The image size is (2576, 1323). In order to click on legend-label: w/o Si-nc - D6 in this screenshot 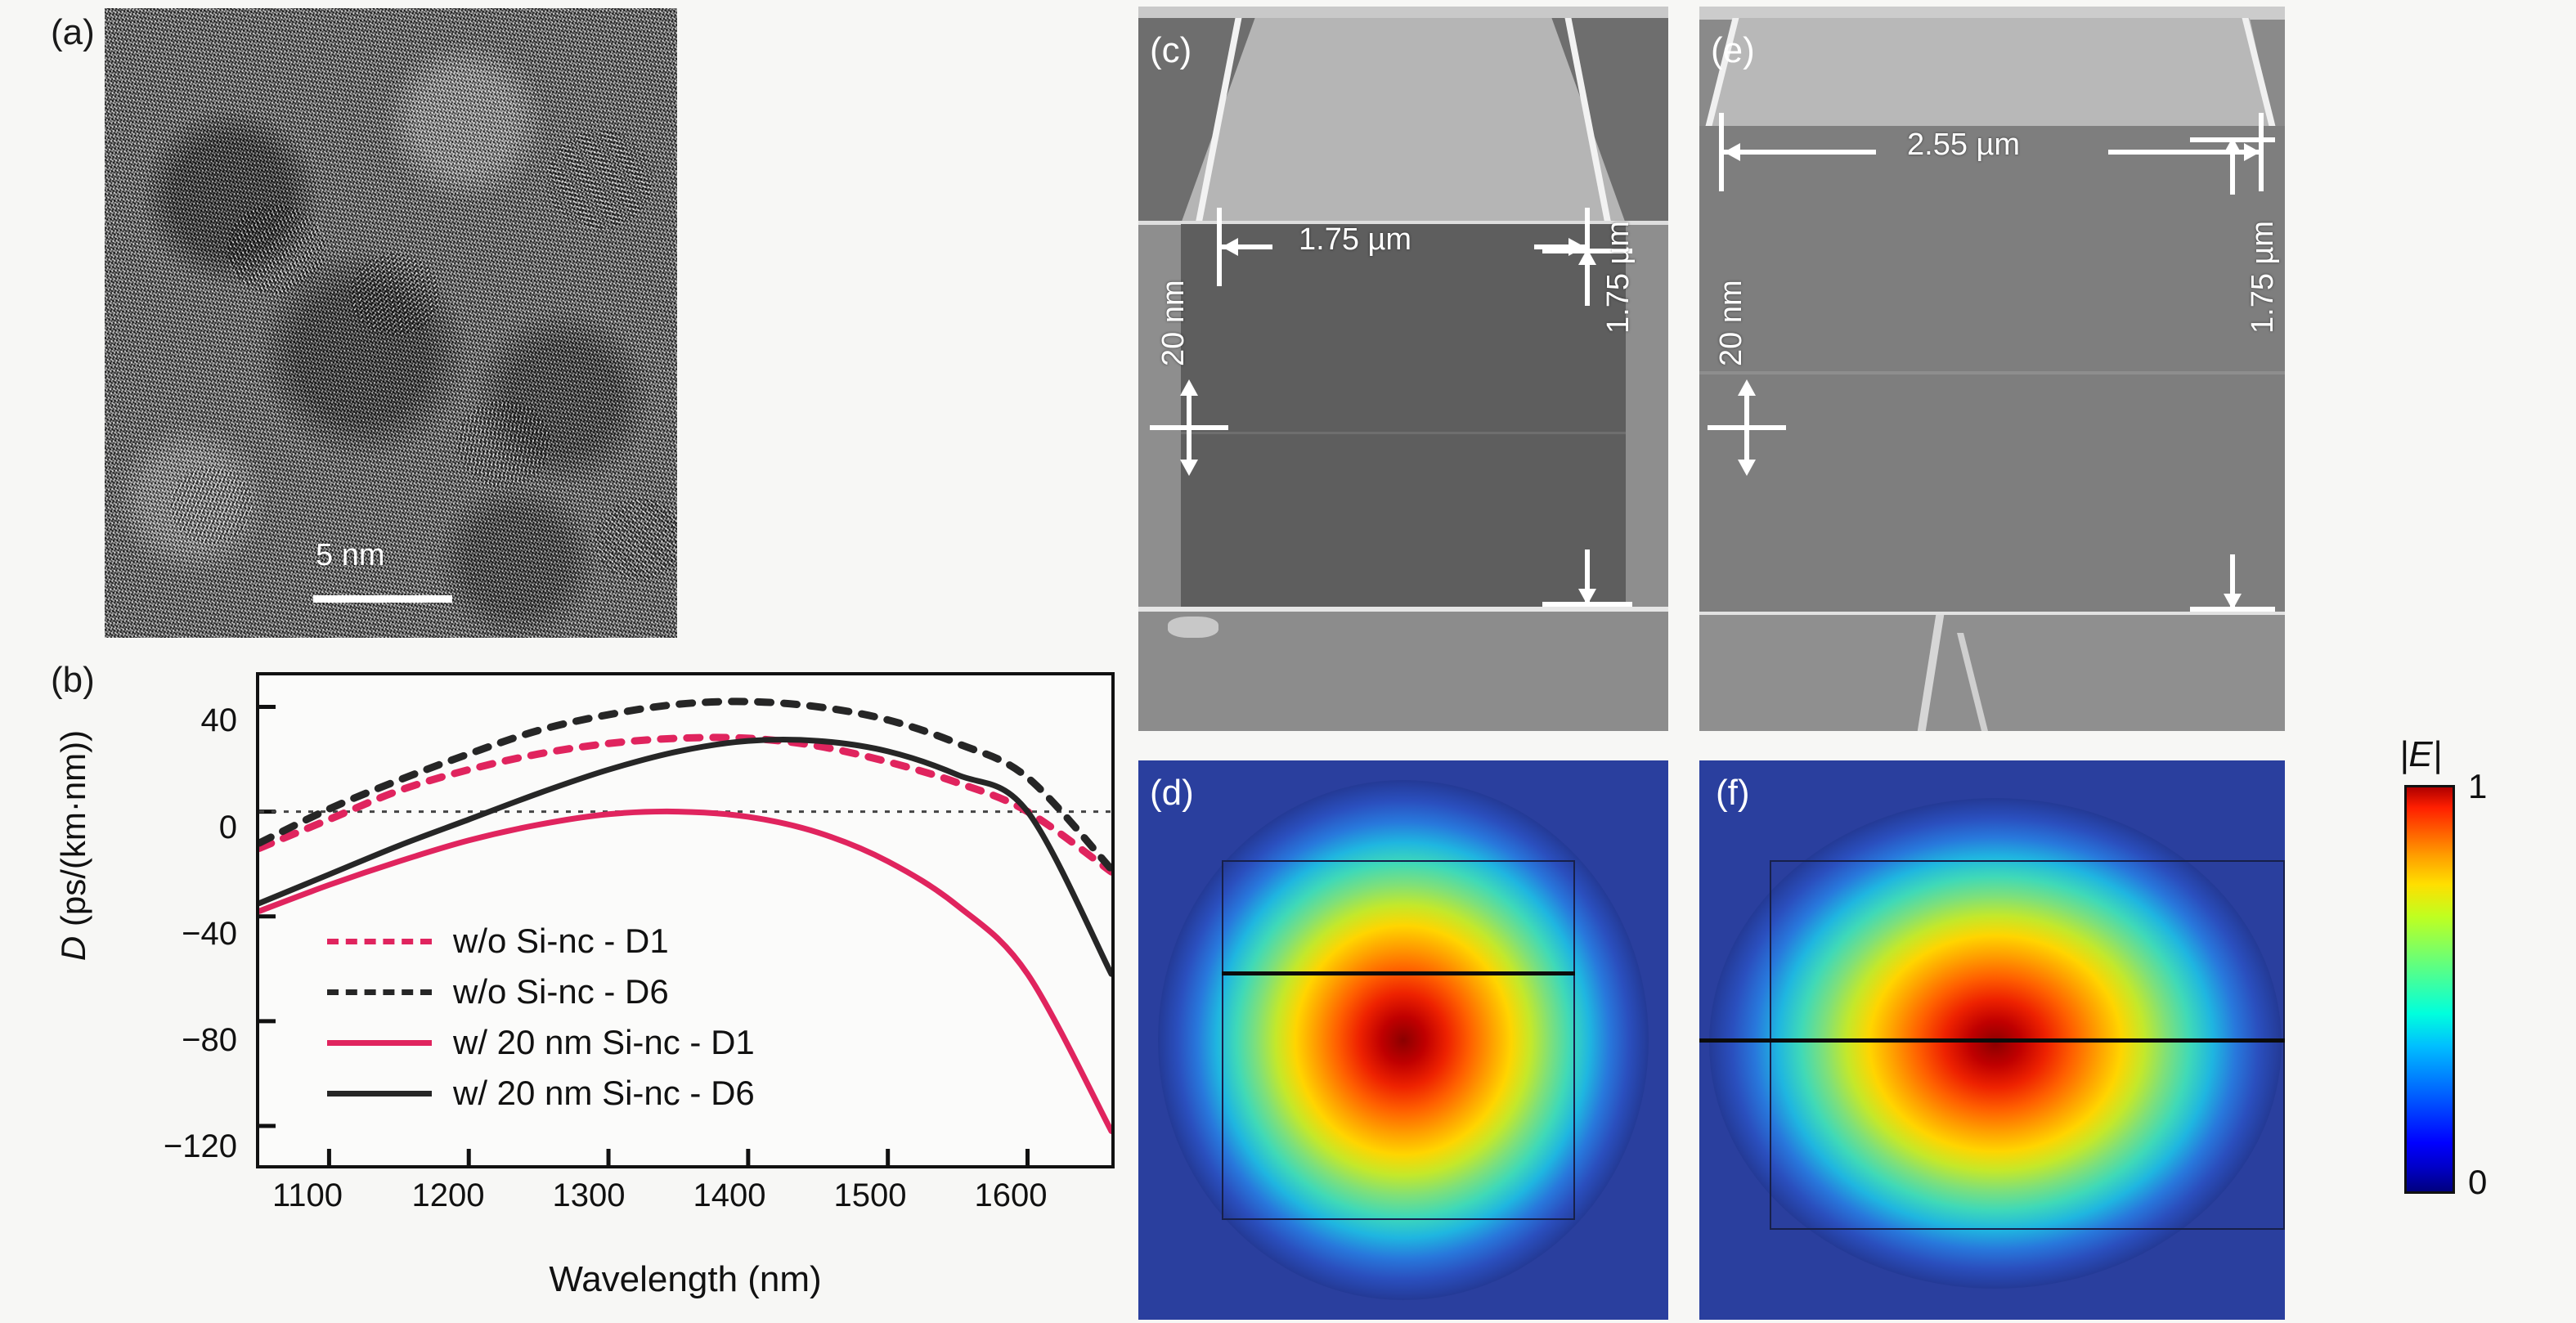, I will do `click(561, 992)`.